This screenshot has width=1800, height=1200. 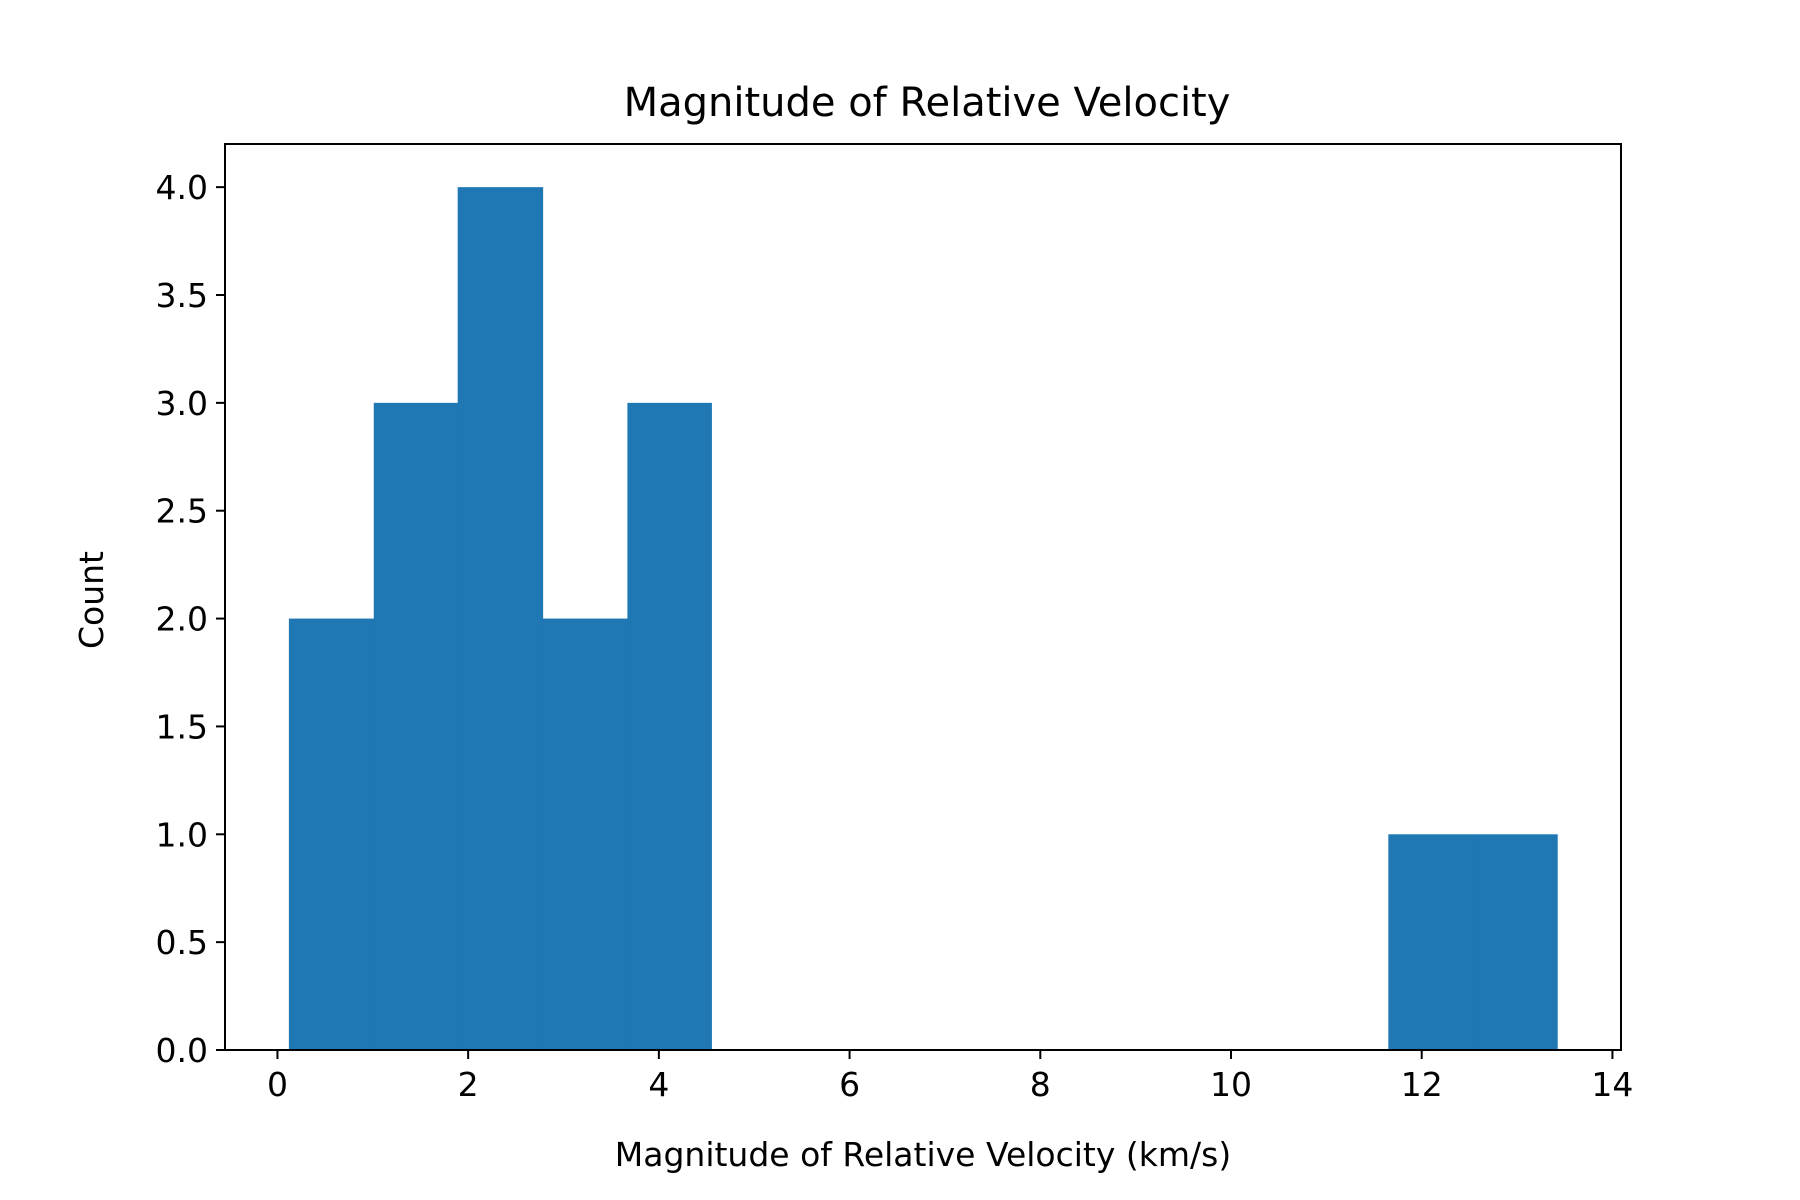 I want to click on y-tick-label-2.0: 2.0, so click(x=182, y=619).